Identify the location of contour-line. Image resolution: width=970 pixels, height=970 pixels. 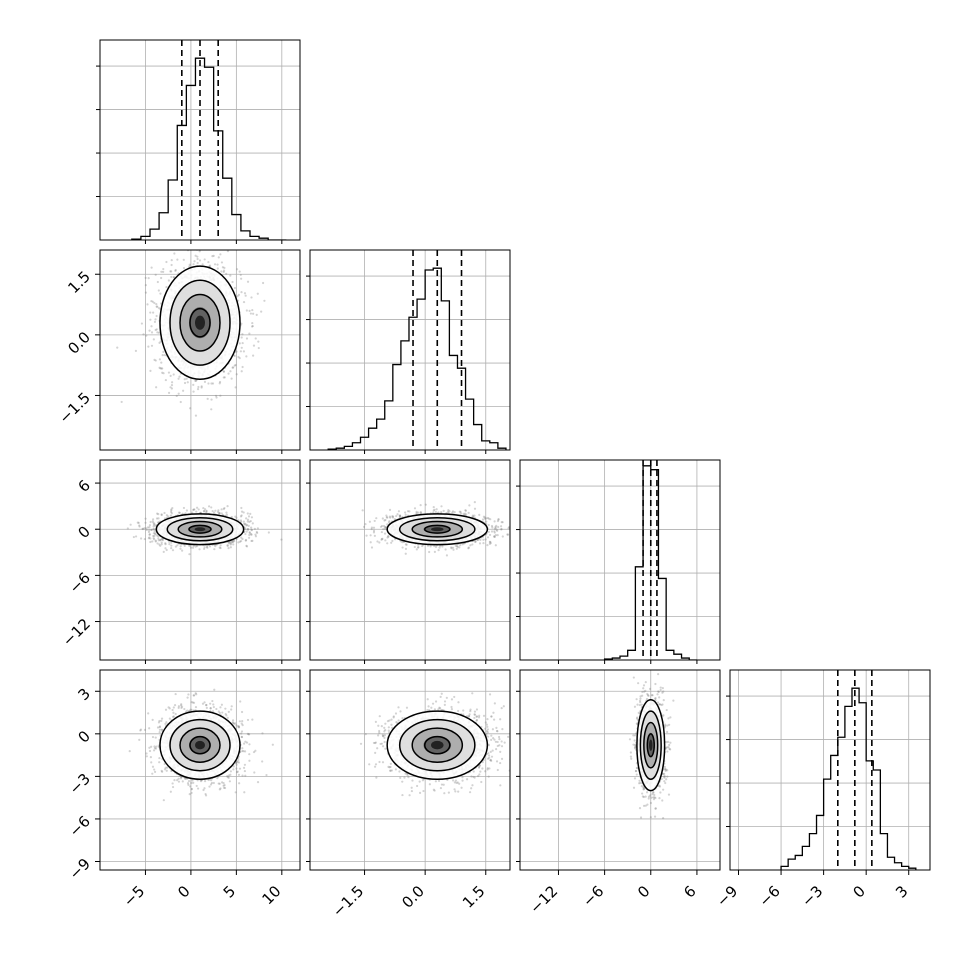
(200, 529).